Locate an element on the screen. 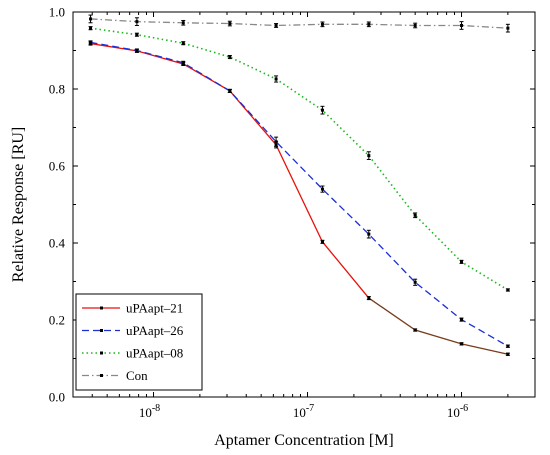  y-tick-label: 0.8 is located at coordinates (57, 89).